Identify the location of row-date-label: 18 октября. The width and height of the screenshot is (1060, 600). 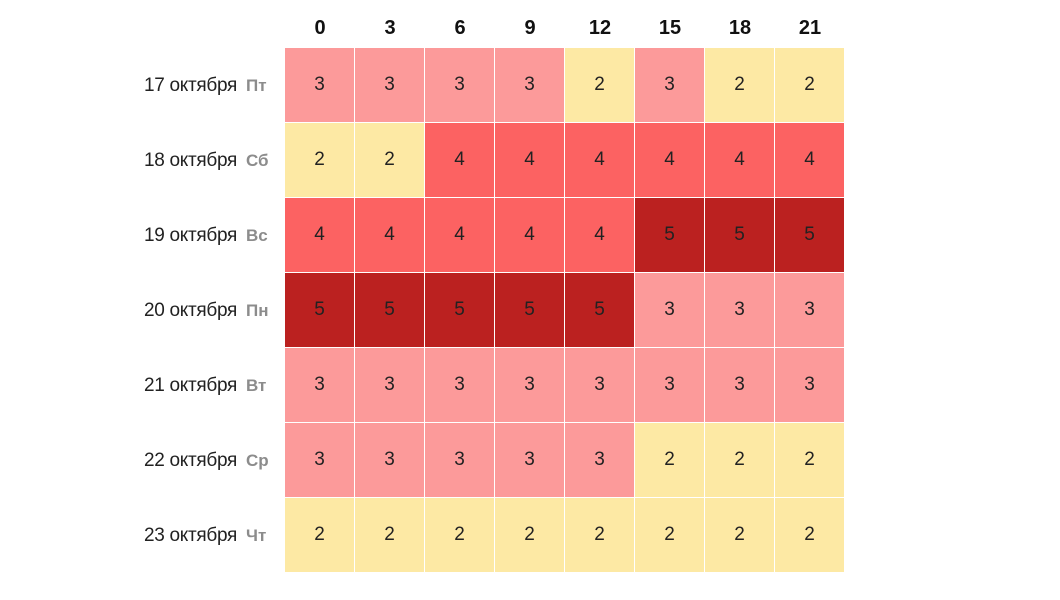
(190, 160).